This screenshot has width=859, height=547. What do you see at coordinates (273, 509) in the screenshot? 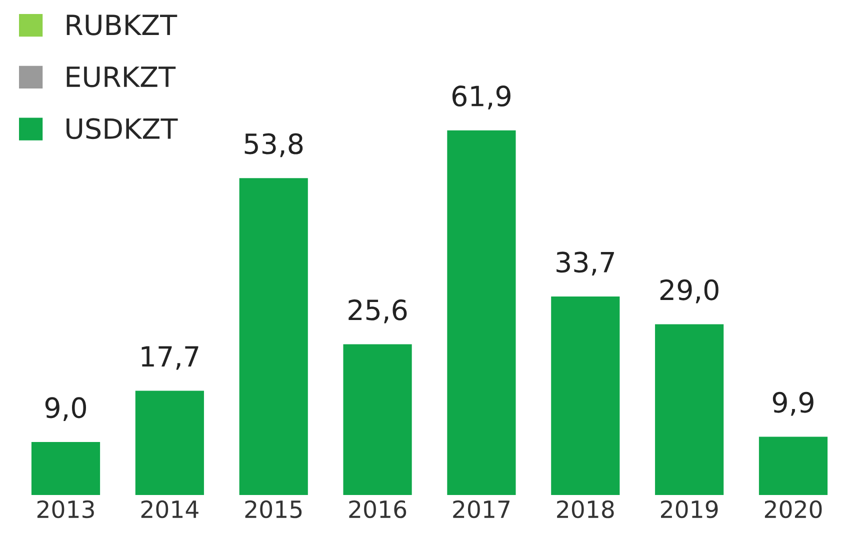
I see `x-tick-label: 2015` at bounding box center [273, 509].